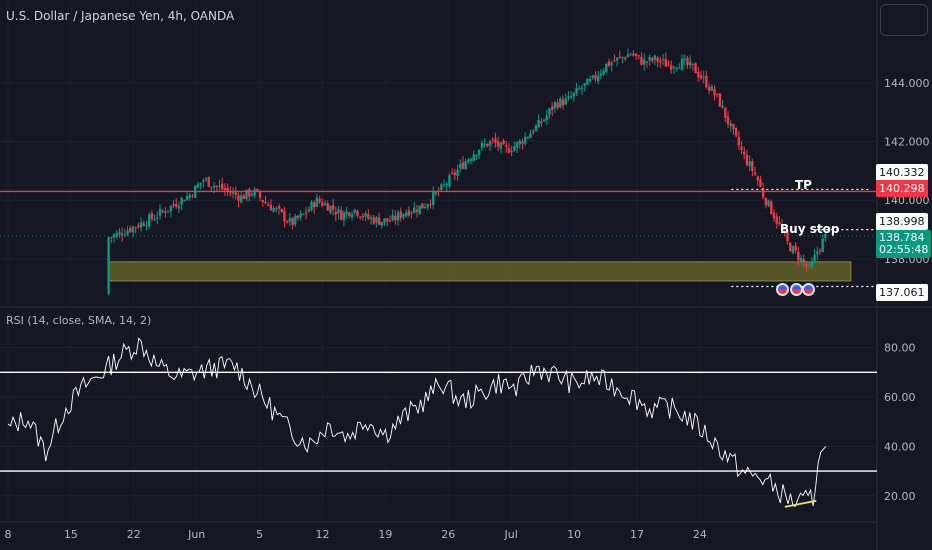 The image size is (932, 550). Describe the element at coordinates (120, 16) in the screenshot. I see `symbol-title: U.S. Dollar / Japanese Yen, 4h, OANDA` at that location.